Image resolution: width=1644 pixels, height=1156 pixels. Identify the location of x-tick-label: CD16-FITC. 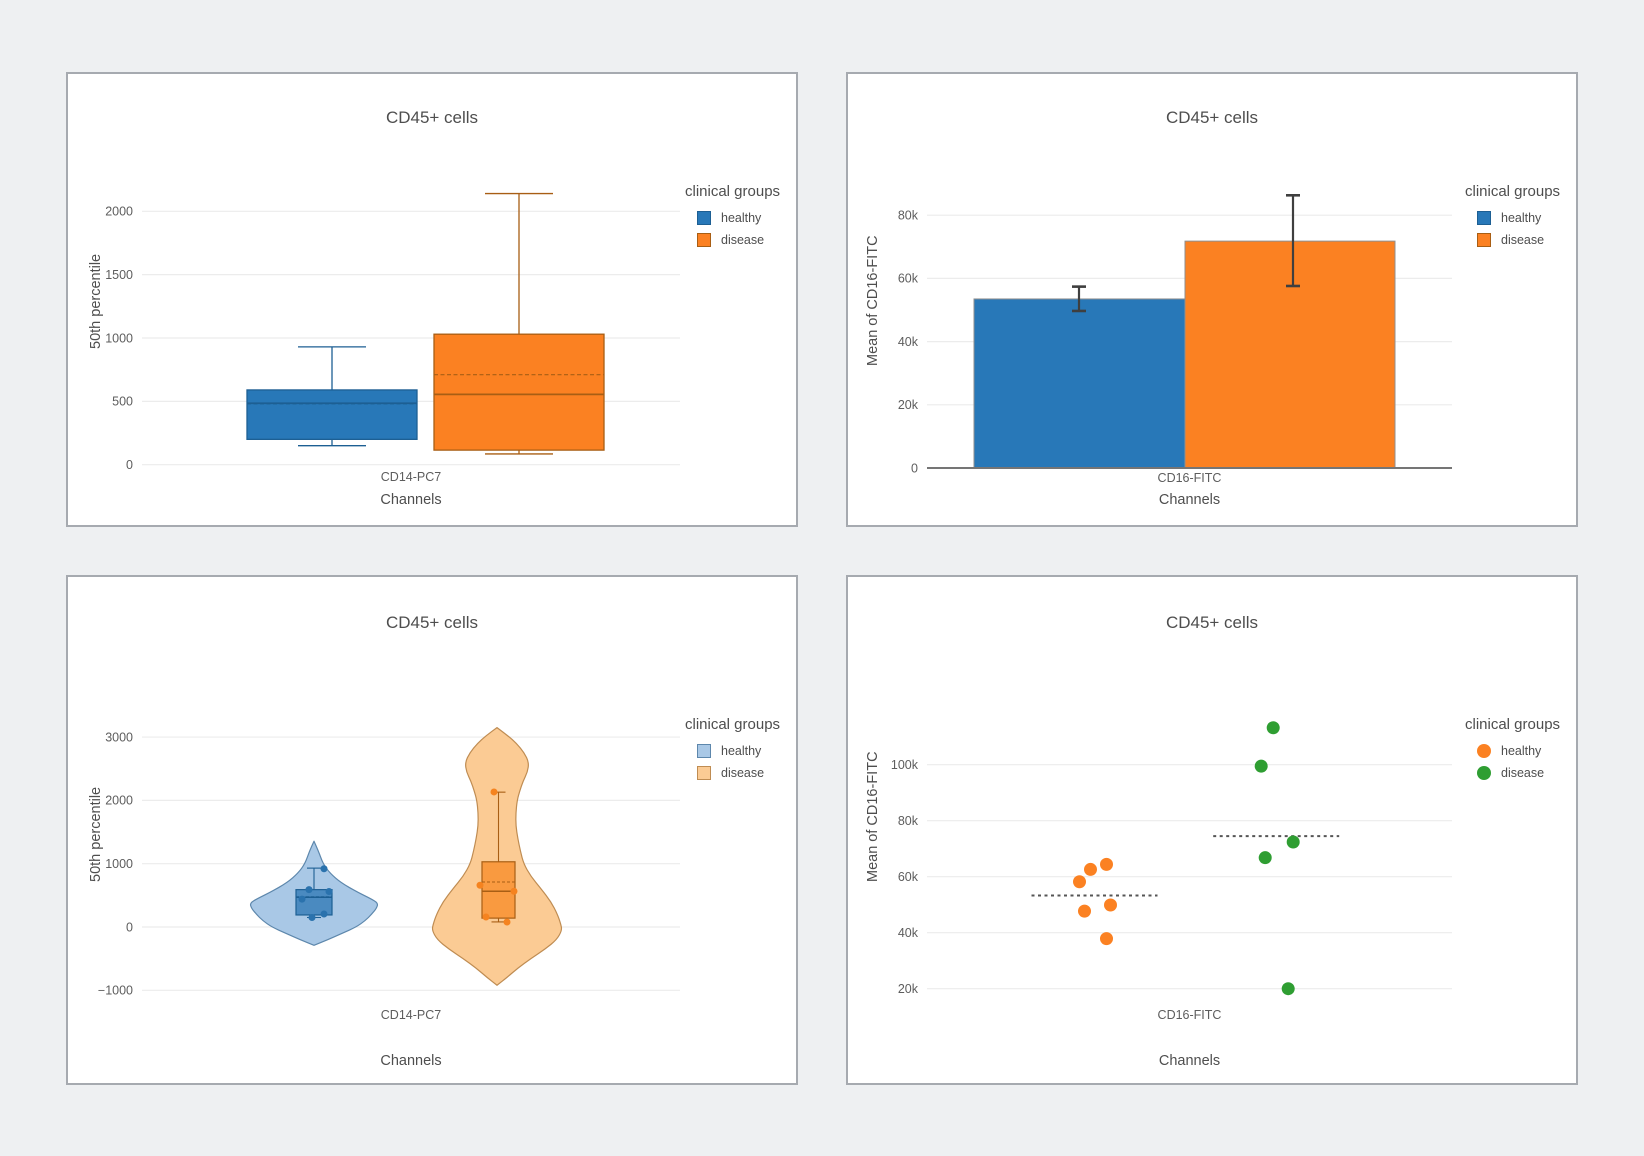
(1189, 1015).